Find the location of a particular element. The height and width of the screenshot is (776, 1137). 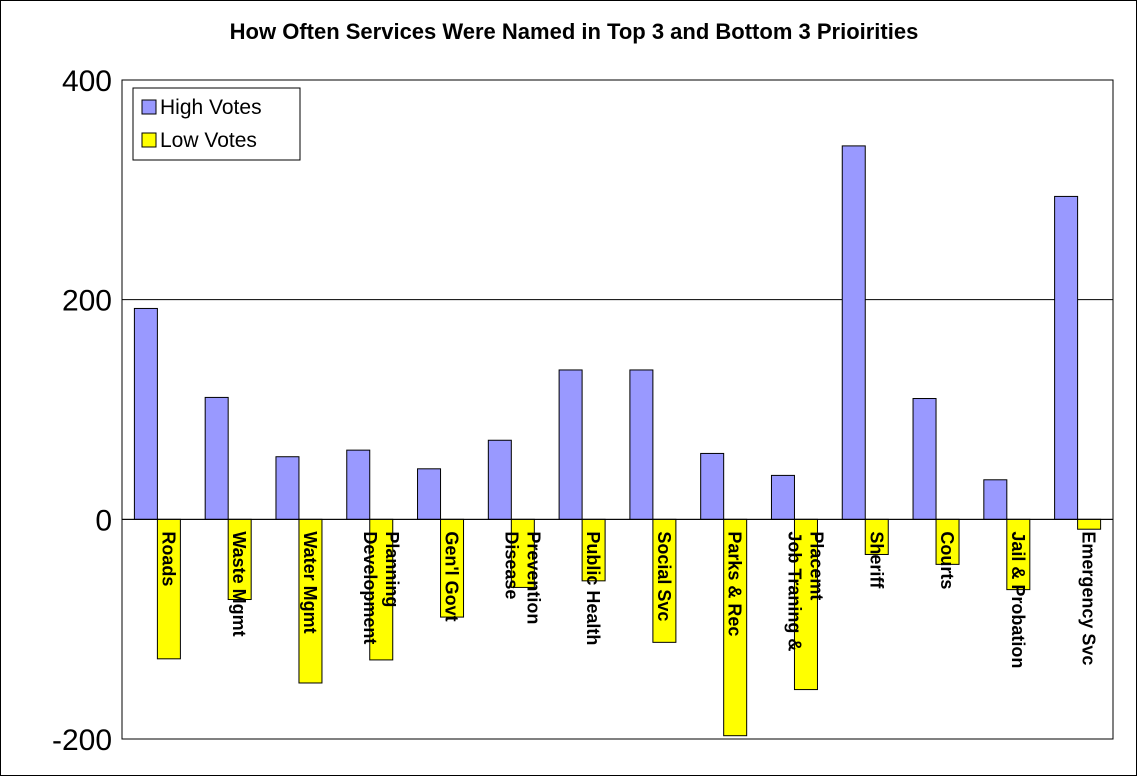

category-label: Gen'l Govt is located at coordinates (452, 576).